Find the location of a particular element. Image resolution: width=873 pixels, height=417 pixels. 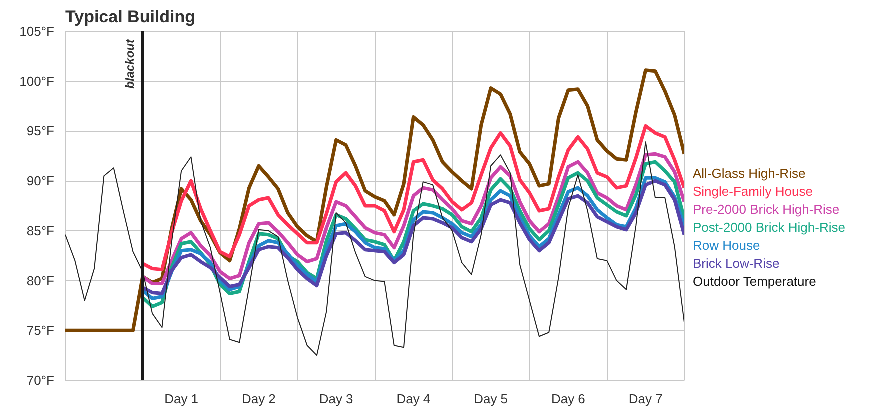

series-label: Outdoor Temperature is located at coordinates (755, 282).